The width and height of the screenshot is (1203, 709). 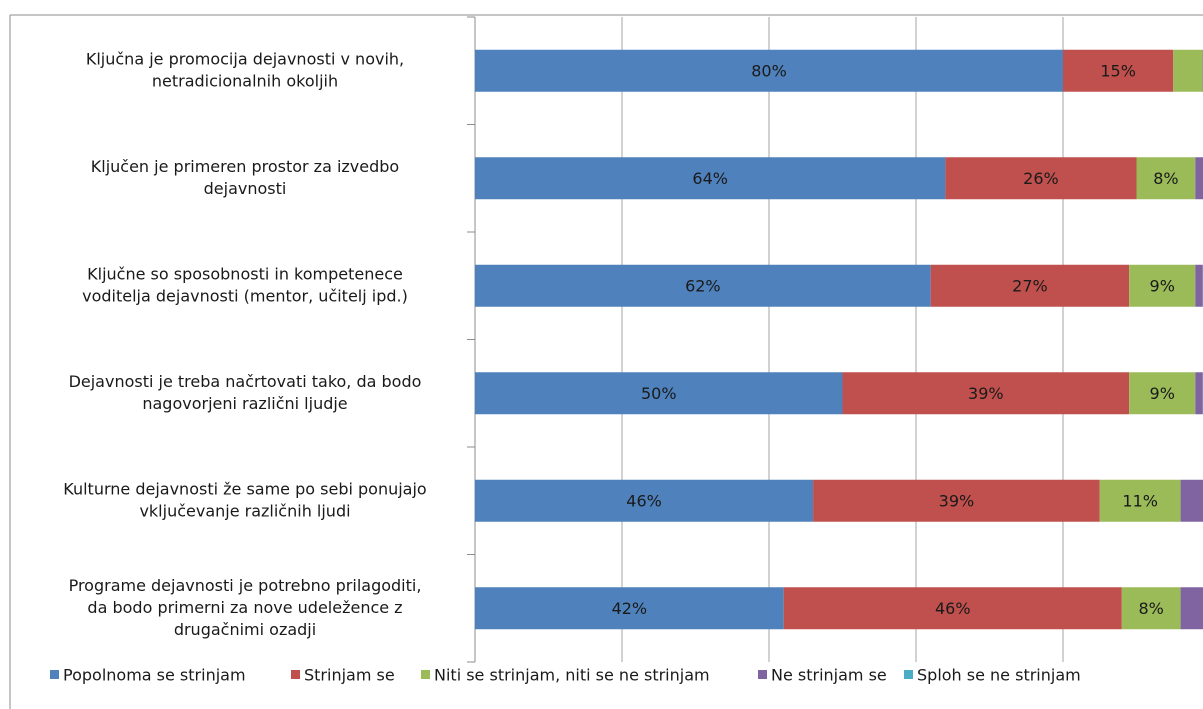 I want to click on data-label: 62%, so click(x=703, y=285).